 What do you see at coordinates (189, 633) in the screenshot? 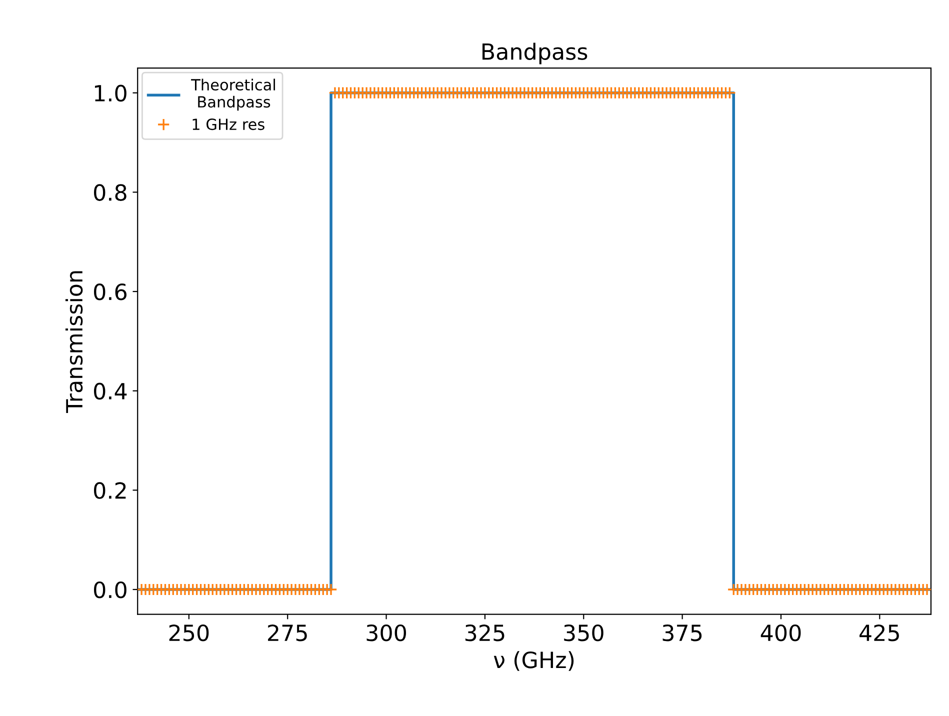
I see `x-tick-label: 250` at bounding box center [189, 633].